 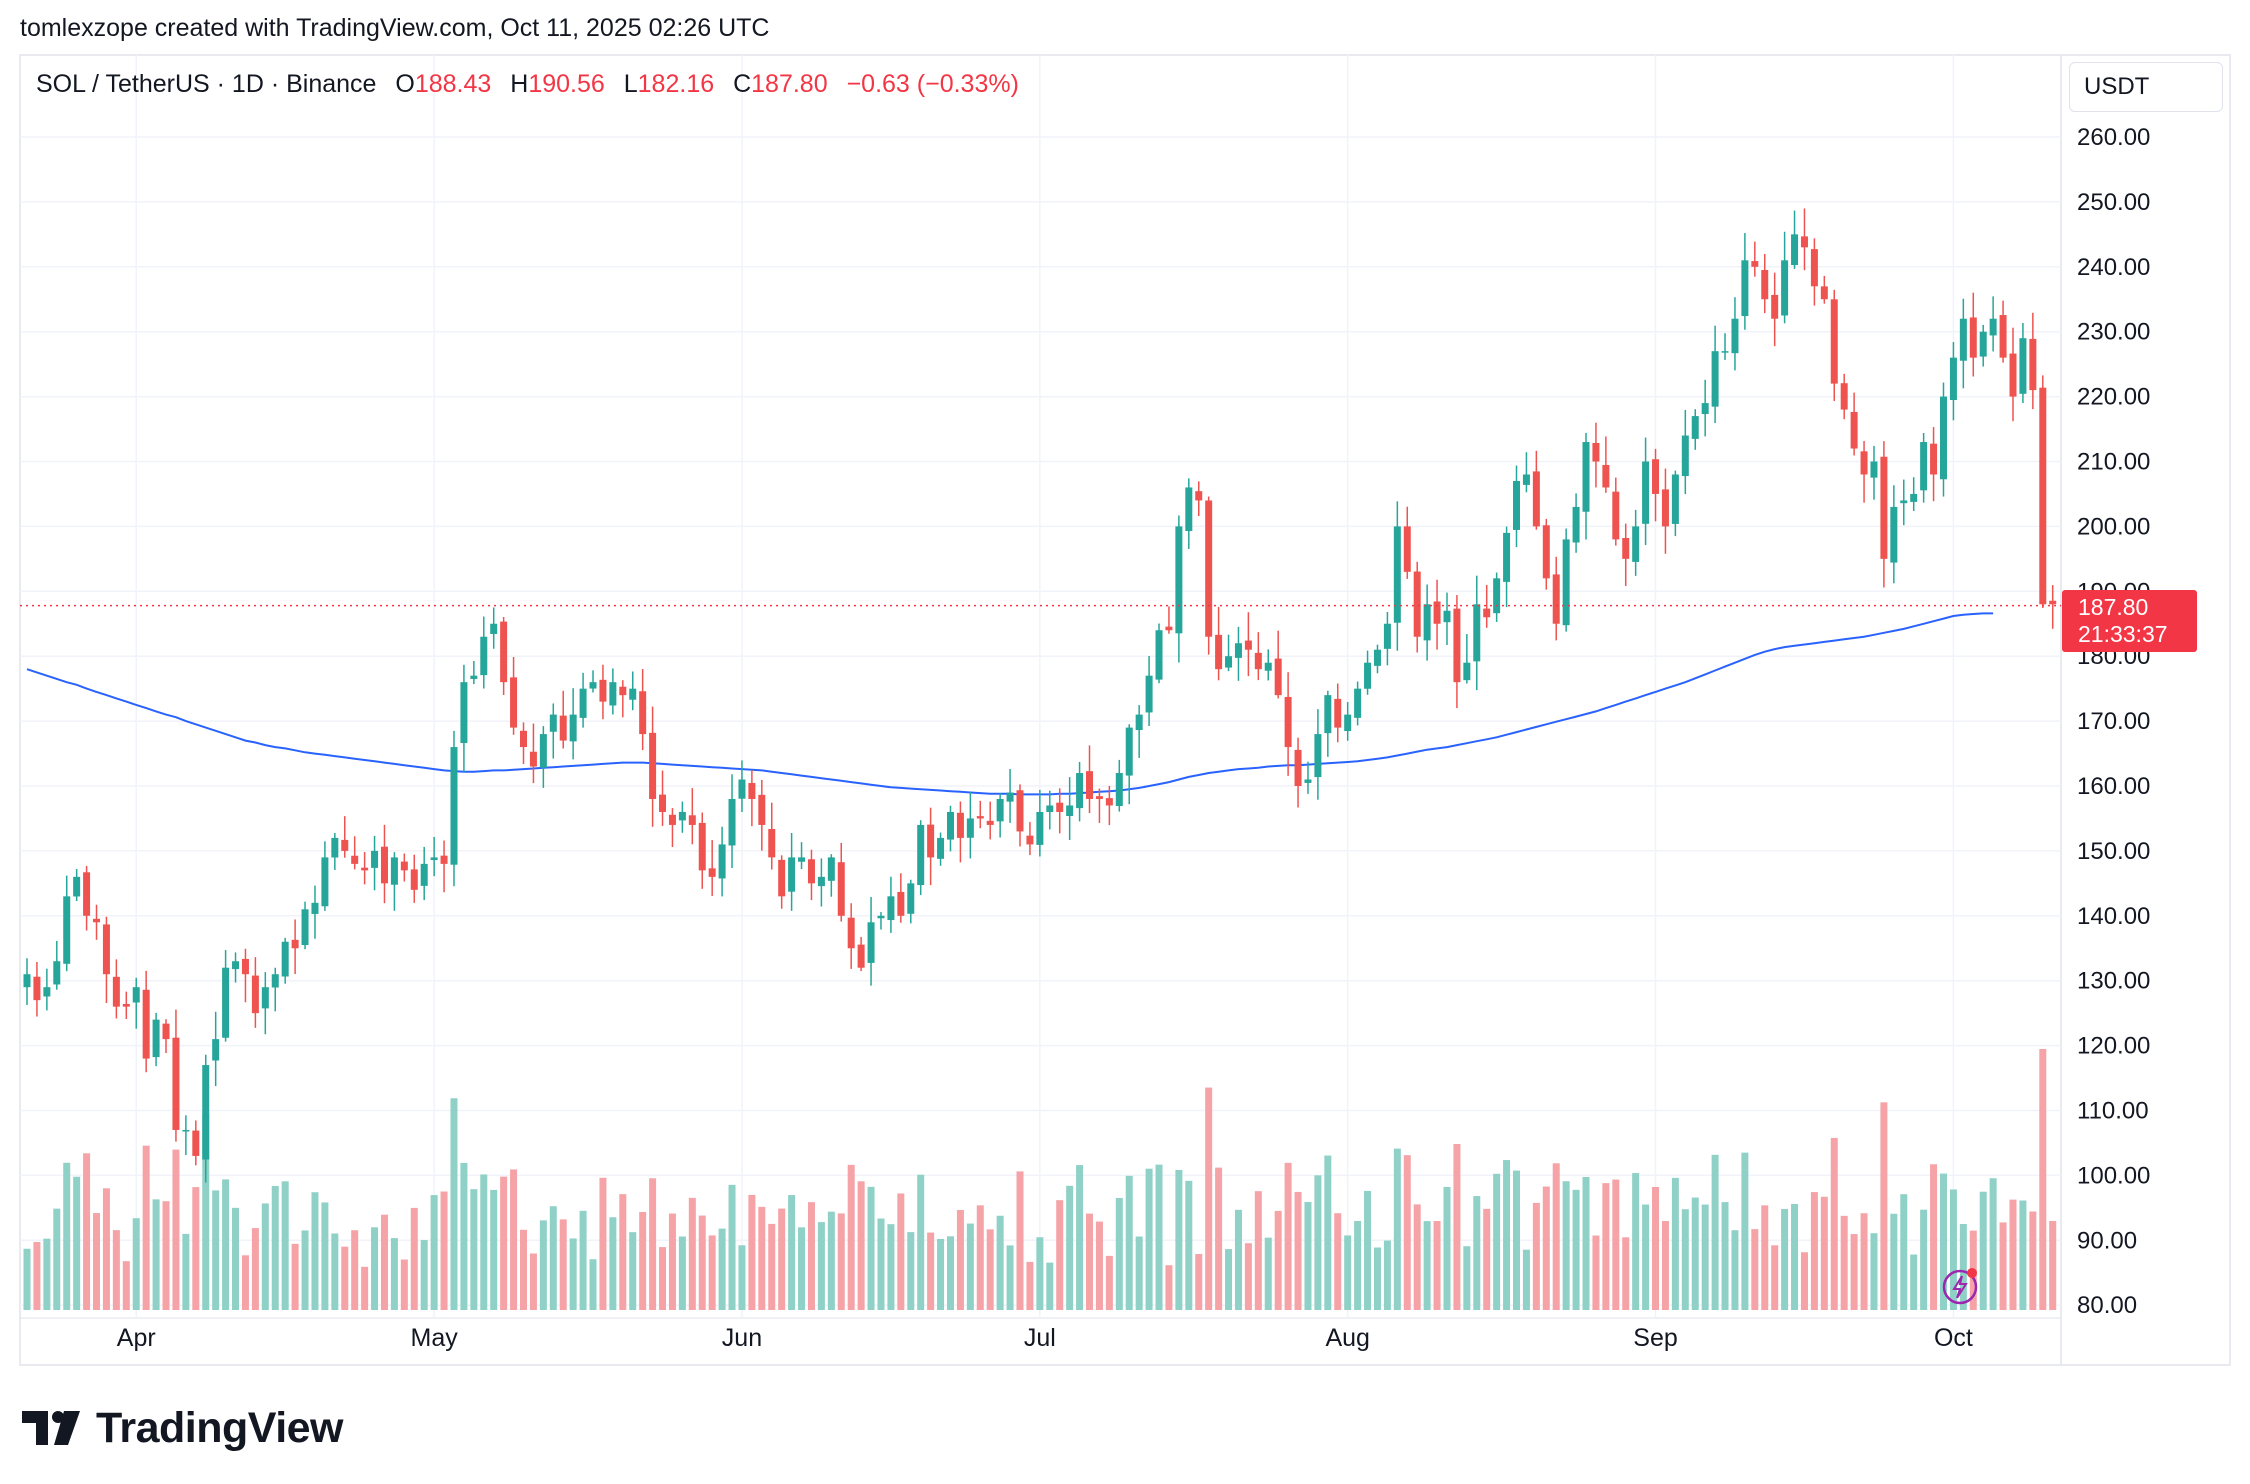 What do you see at coordinates (2113, 607) in the screenshot?
I see `last-price-value: 187.80` at bounding box center [2113, 607].